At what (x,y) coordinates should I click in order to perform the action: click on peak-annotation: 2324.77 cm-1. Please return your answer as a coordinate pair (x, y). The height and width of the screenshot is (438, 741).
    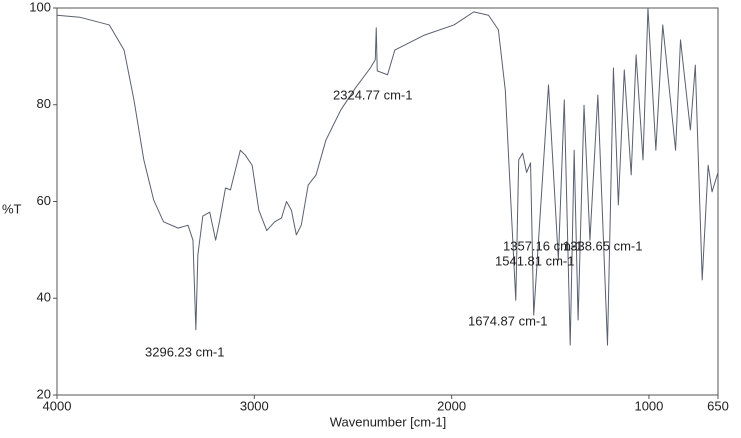
    Looking at the image, I should click on (373, 94).